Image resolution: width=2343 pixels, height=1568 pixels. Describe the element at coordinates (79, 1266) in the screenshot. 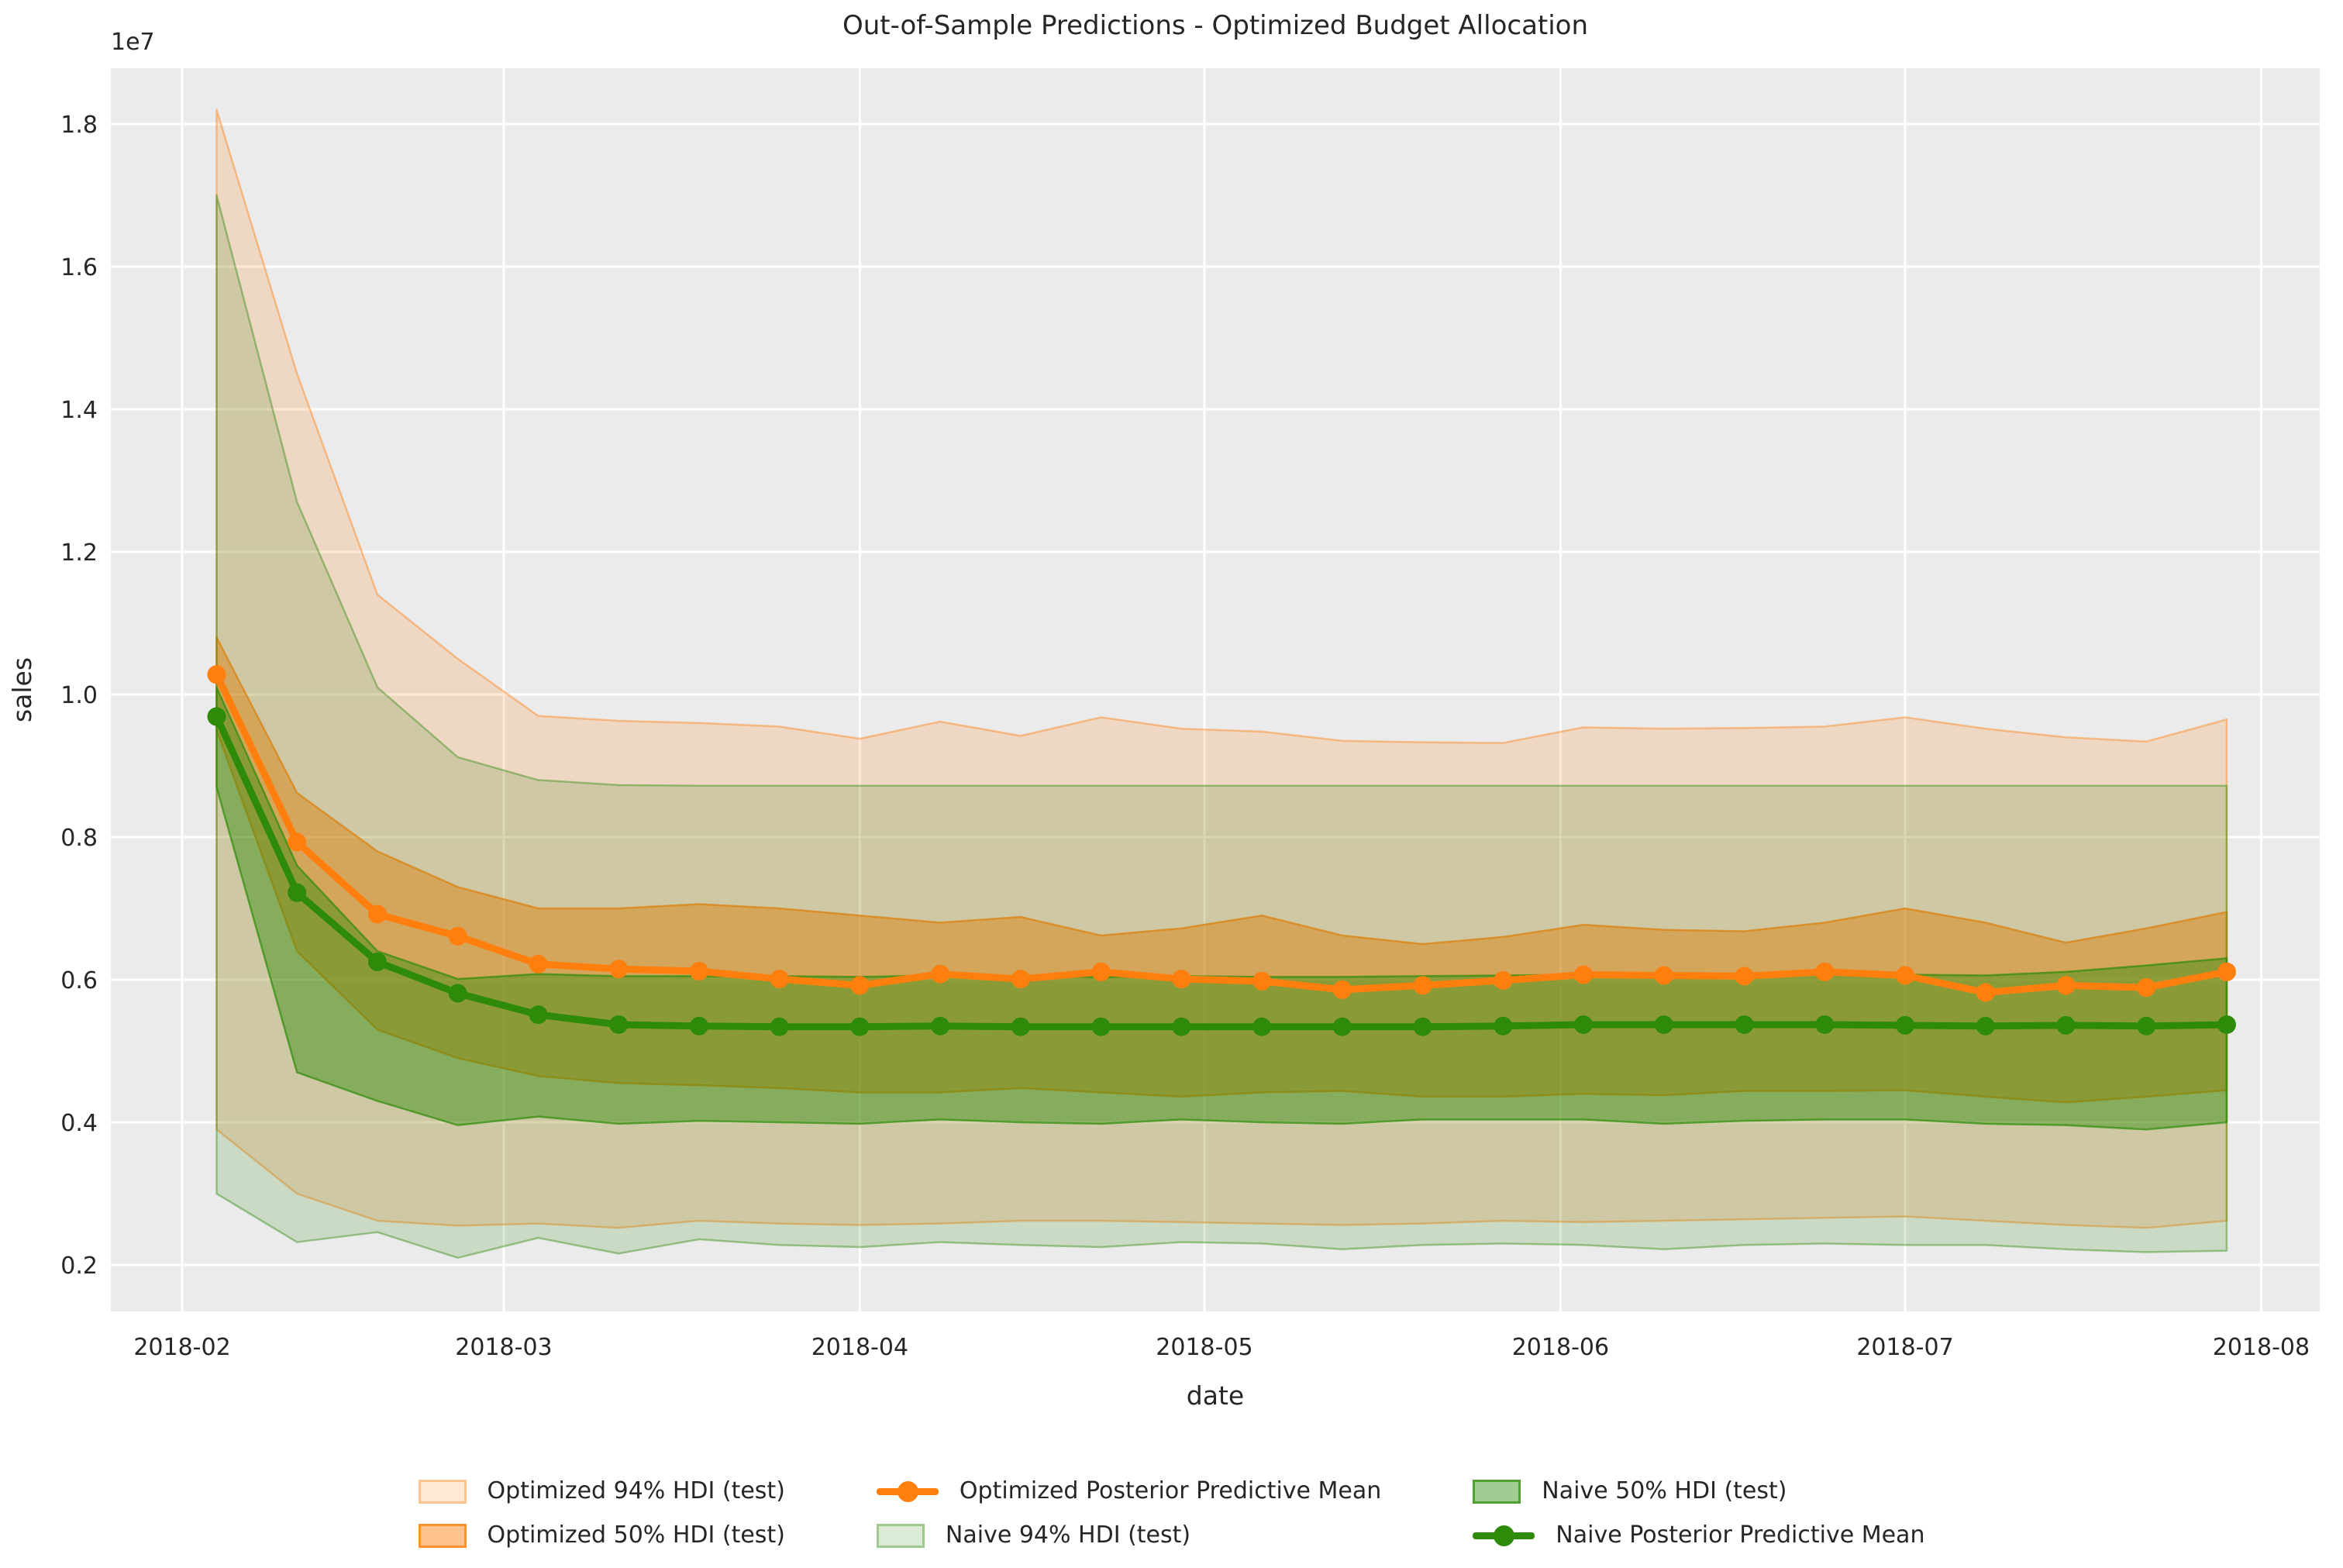

I see `y-tick-label: 0.2` at that location.